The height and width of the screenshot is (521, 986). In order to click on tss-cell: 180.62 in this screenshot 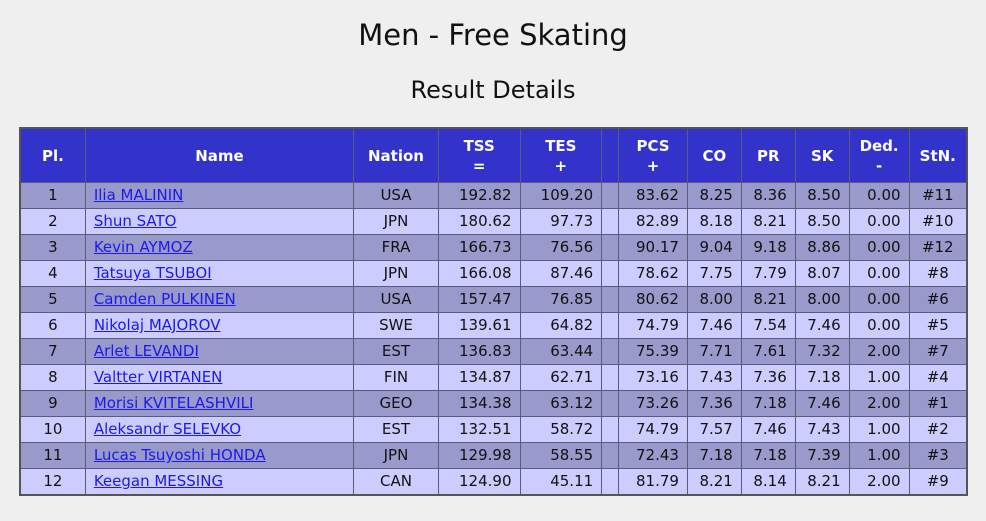, I will do `click(479, 221)`.